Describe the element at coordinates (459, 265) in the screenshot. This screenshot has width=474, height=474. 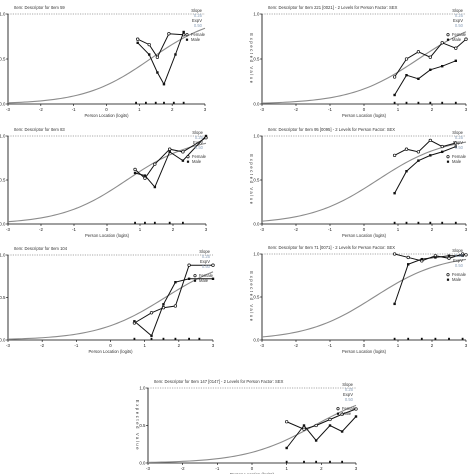
I see `expv-value: 0.50` at that location.